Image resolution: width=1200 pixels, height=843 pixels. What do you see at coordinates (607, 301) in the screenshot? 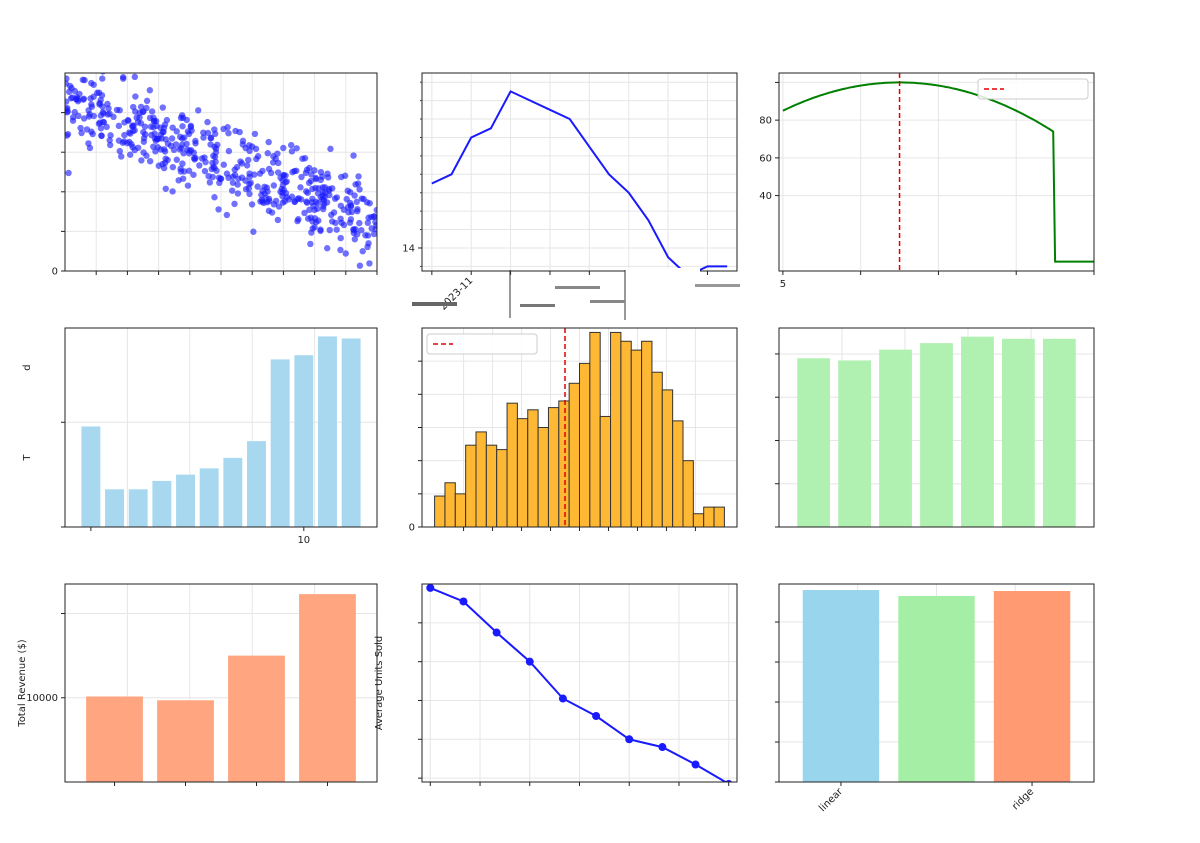
I see `artifact-strip` at bounding box center [607, 301].